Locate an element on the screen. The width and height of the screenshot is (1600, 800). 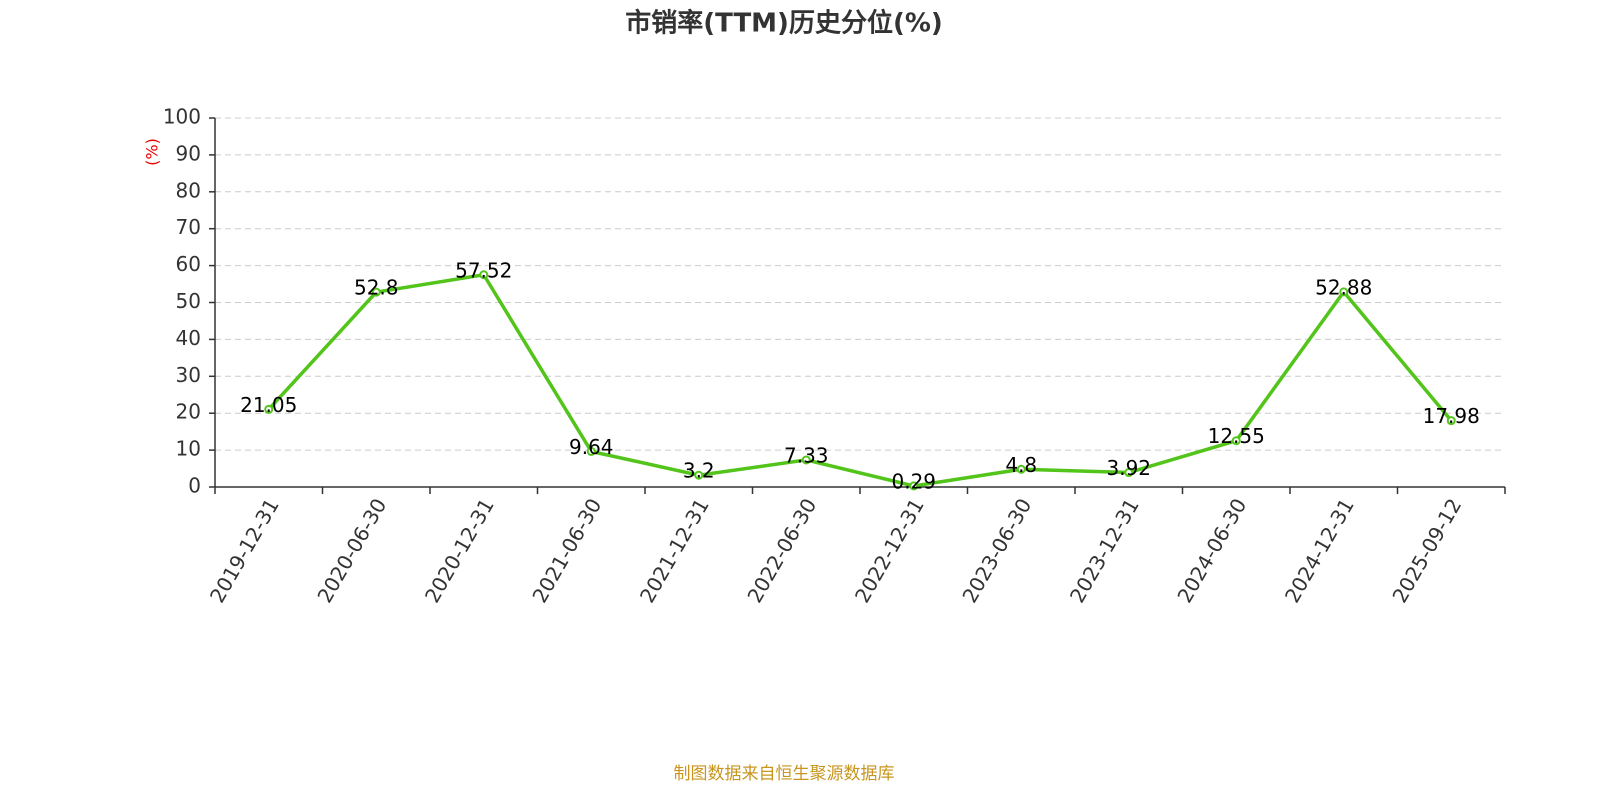
y-tick-label: 100 is located at coordinates (182, 117).